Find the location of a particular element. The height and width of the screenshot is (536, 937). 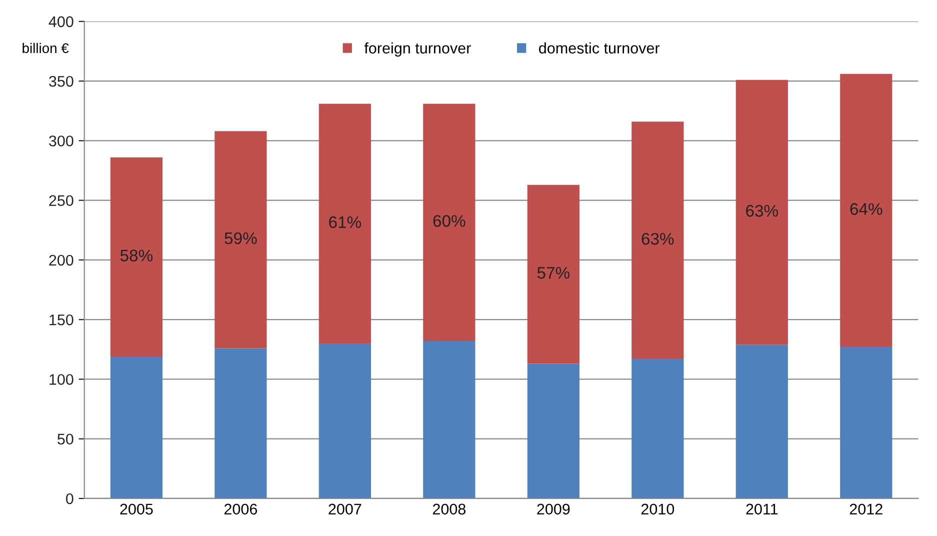

y-tick-label: 300 is located at coordinates (61, 141).